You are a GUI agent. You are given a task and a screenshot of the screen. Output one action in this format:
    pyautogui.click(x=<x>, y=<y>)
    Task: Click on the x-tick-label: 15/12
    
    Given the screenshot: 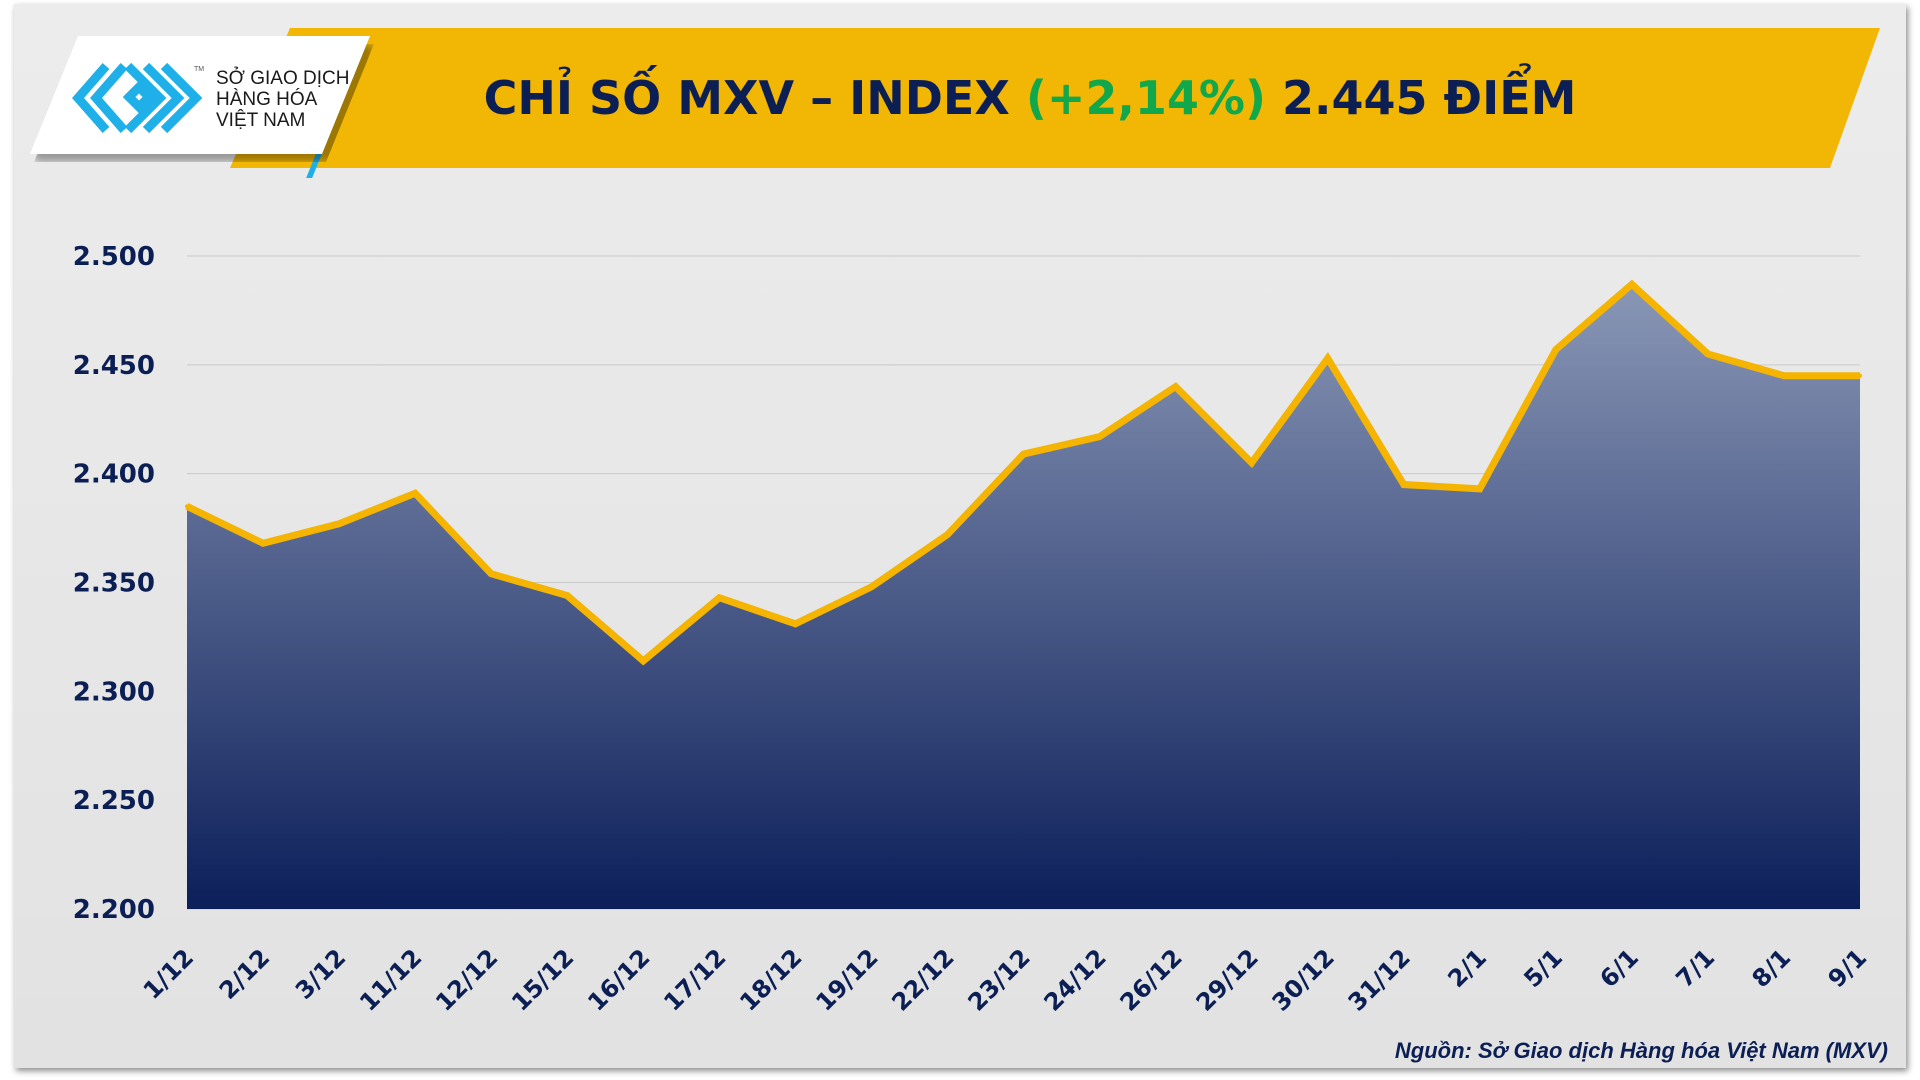 What is the action you would take?
    pyautogui.click(x=542, y=979)
    